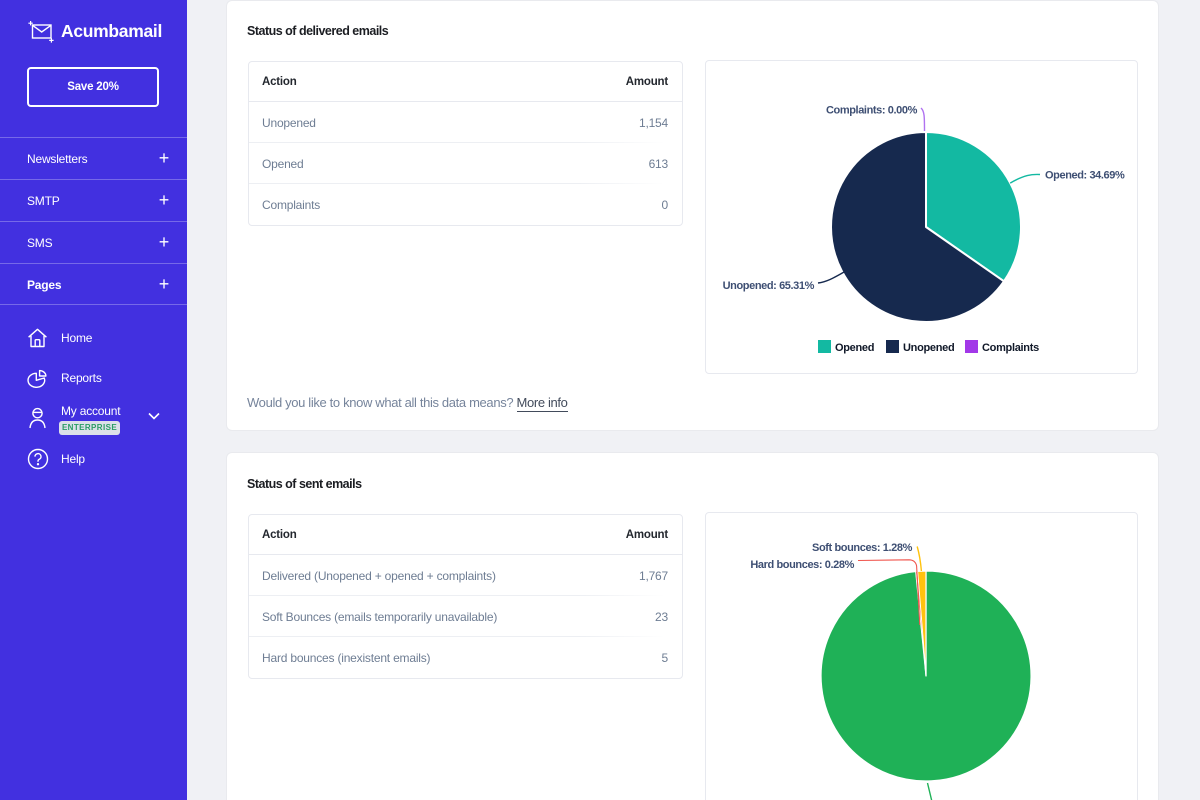 This screenshot has height=800, width=1200. I want to click on svg-text: Unopened, so click(928, 348).